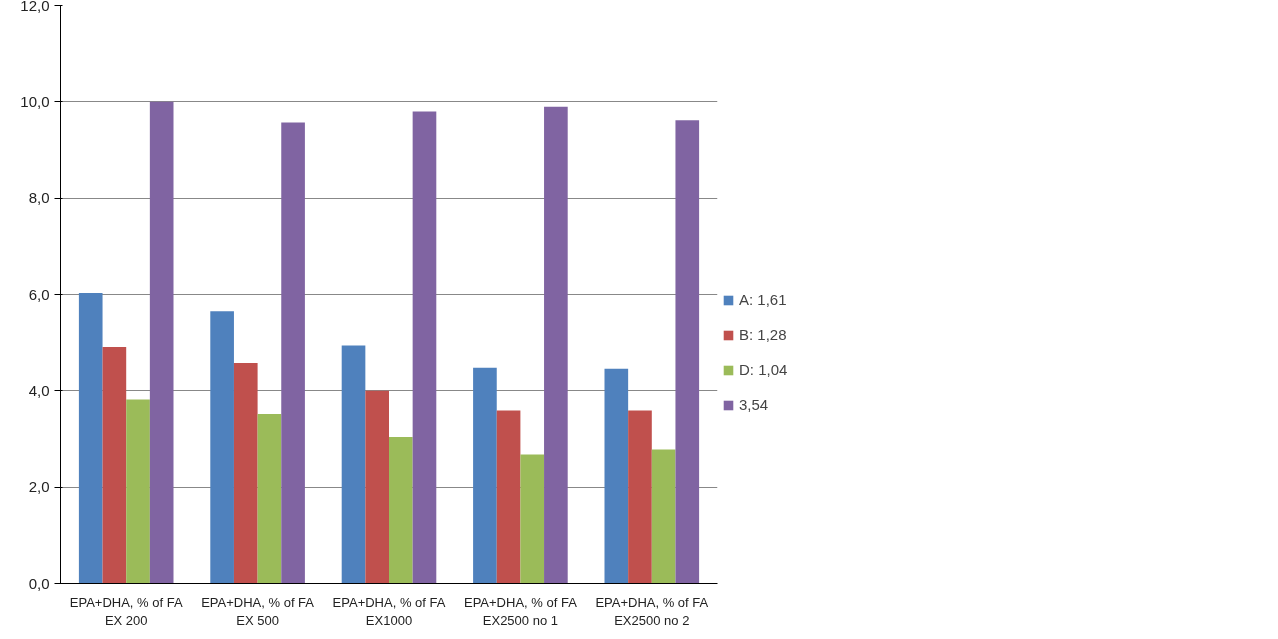 This screenshot has width=1278, height=639. What do you see at coordinates (763, 299) in the screenshot?
I see `legend-label: A: 1,61` at bounding box center [763, 299].